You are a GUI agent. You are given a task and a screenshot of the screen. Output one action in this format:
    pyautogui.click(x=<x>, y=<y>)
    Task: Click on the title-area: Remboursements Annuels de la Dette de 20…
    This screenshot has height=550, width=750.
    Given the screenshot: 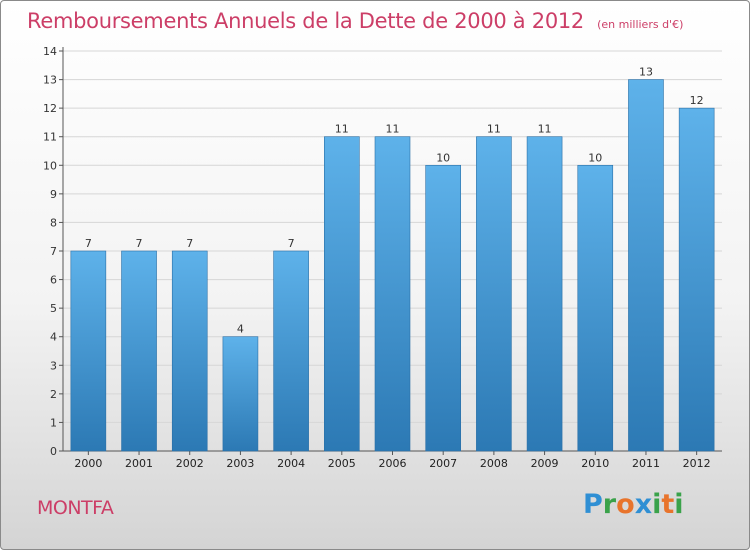 What is the action you would take?
    pyautogui.click(x=355, y=21)
    